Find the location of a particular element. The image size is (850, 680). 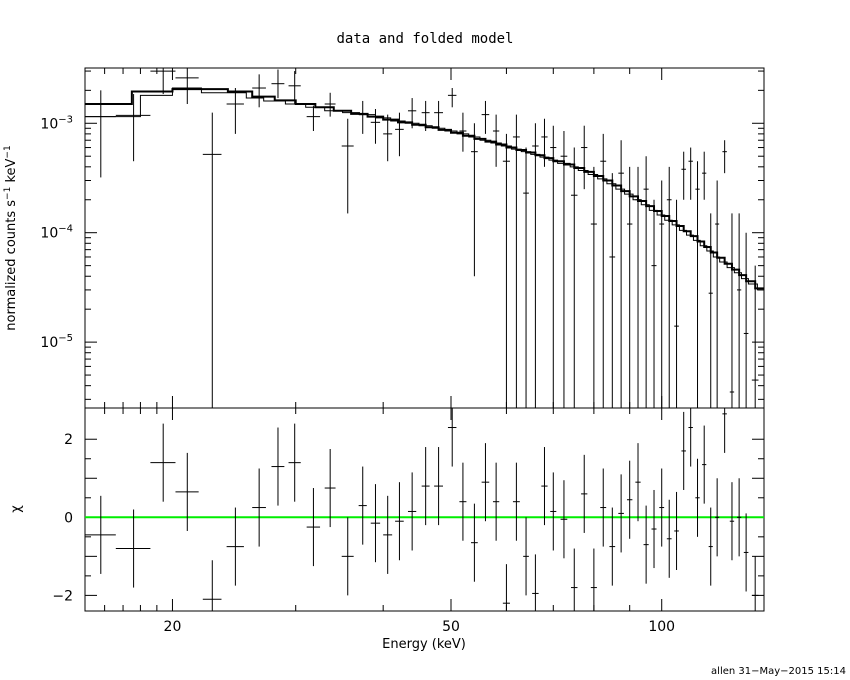

y-tick-label-top: 10⁻⁴ is located at coordinates (56, 233).